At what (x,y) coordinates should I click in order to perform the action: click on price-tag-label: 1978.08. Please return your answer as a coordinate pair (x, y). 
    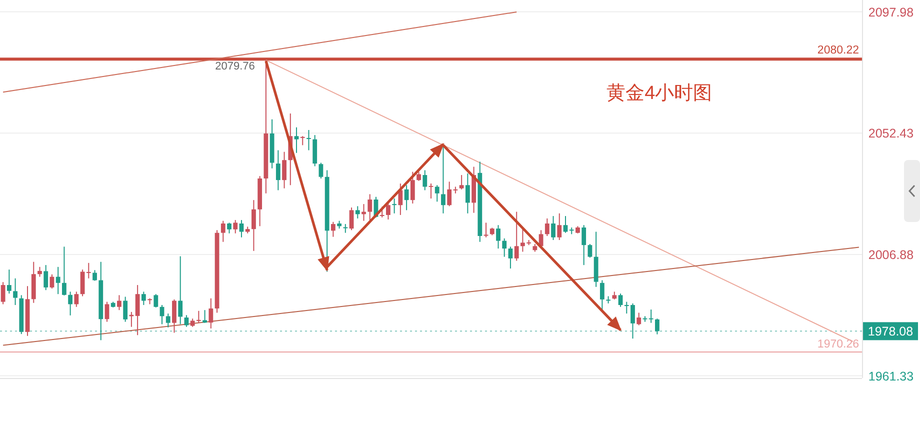
    Looking at the image, I should click on (891, 331).